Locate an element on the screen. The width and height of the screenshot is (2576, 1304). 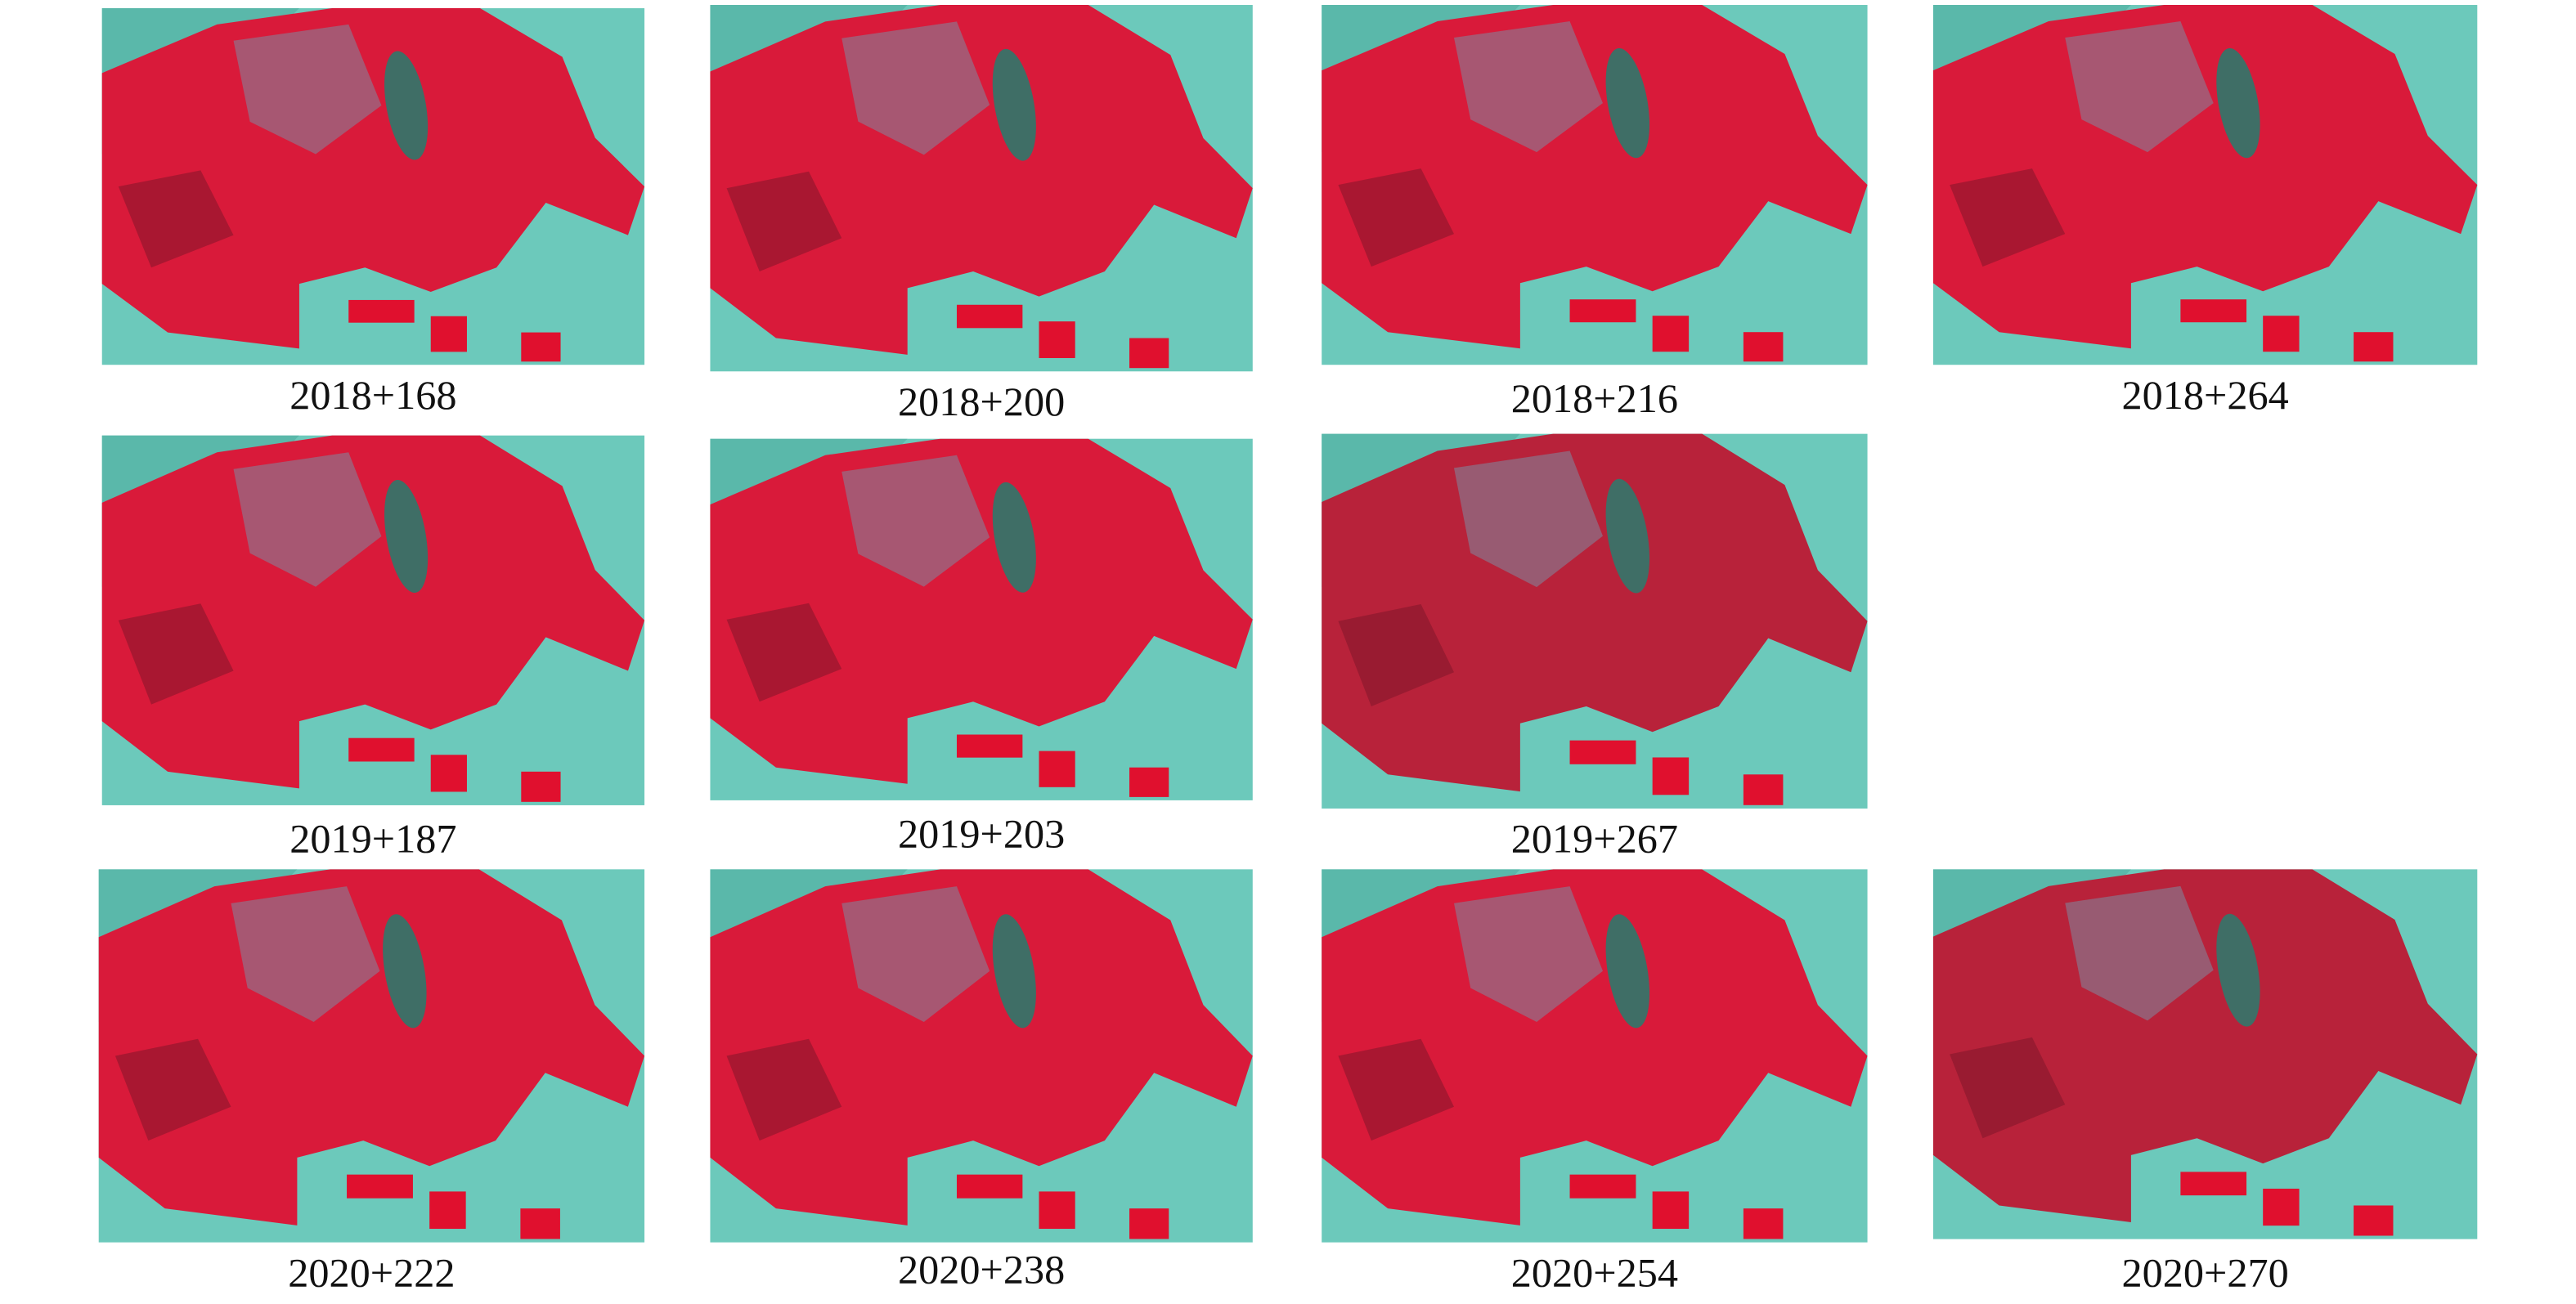
image-caption: 2020+238 is located at coordinates (981, 1269).